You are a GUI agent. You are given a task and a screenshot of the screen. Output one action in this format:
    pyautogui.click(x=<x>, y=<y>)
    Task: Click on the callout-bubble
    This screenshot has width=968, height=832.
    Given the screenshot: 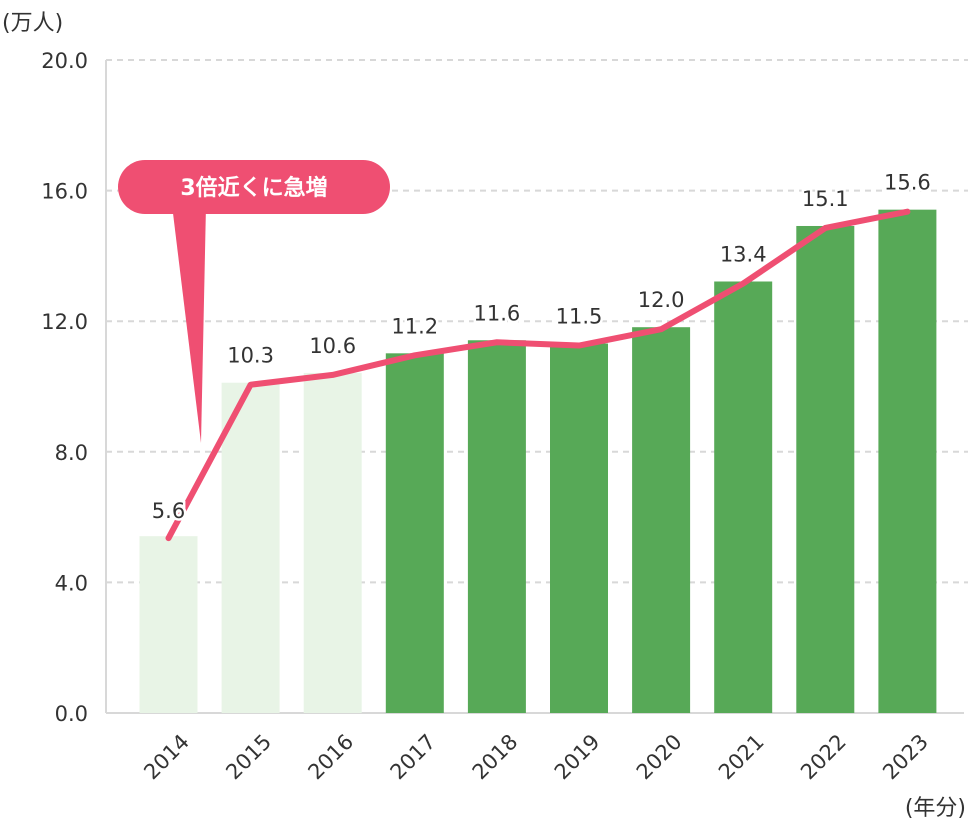 What is the action you would take?
    pyautogui.click(x=254, y=187)
    